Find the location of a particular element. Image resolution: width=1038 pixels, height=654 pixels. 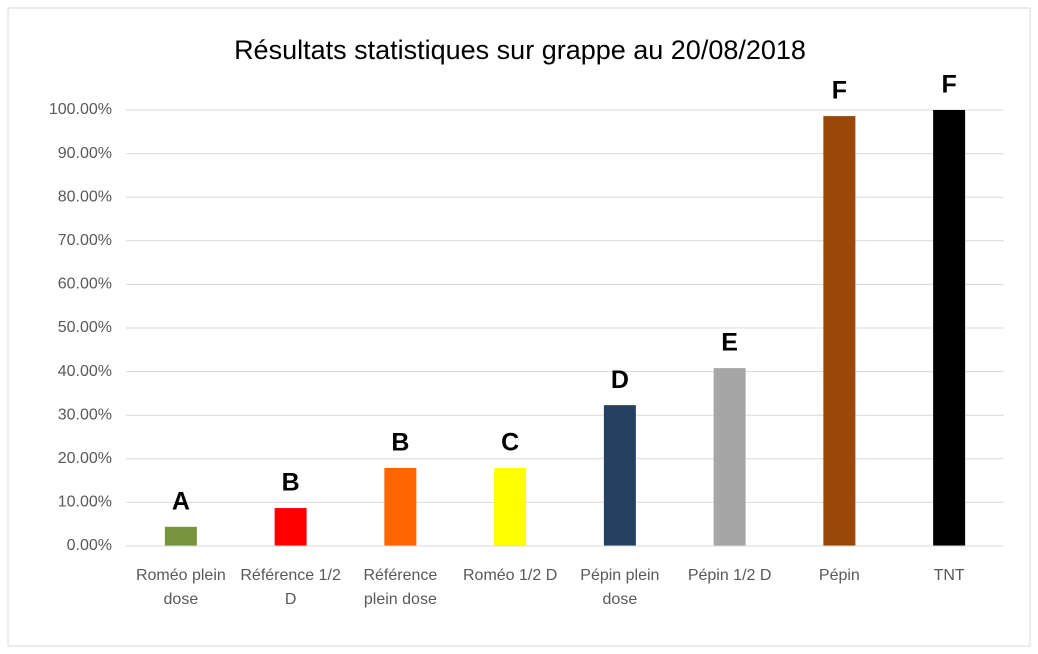

x-tick-label-box: Pépin plein dose is located at coordinates (620, 587).